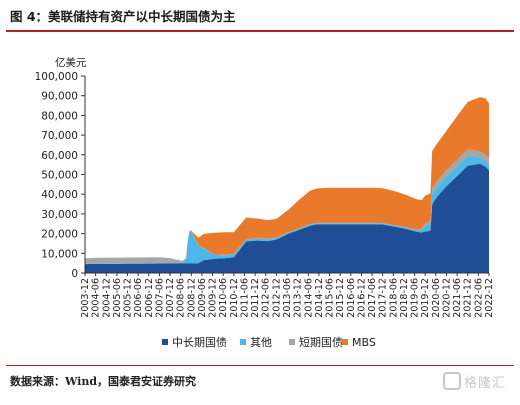 This screenshot has width=520, height=405. What do you see at coordinates (287, 298) in the screenshot?
I see `x-tick-label: 2013-06` at bounding box center [287, 298].